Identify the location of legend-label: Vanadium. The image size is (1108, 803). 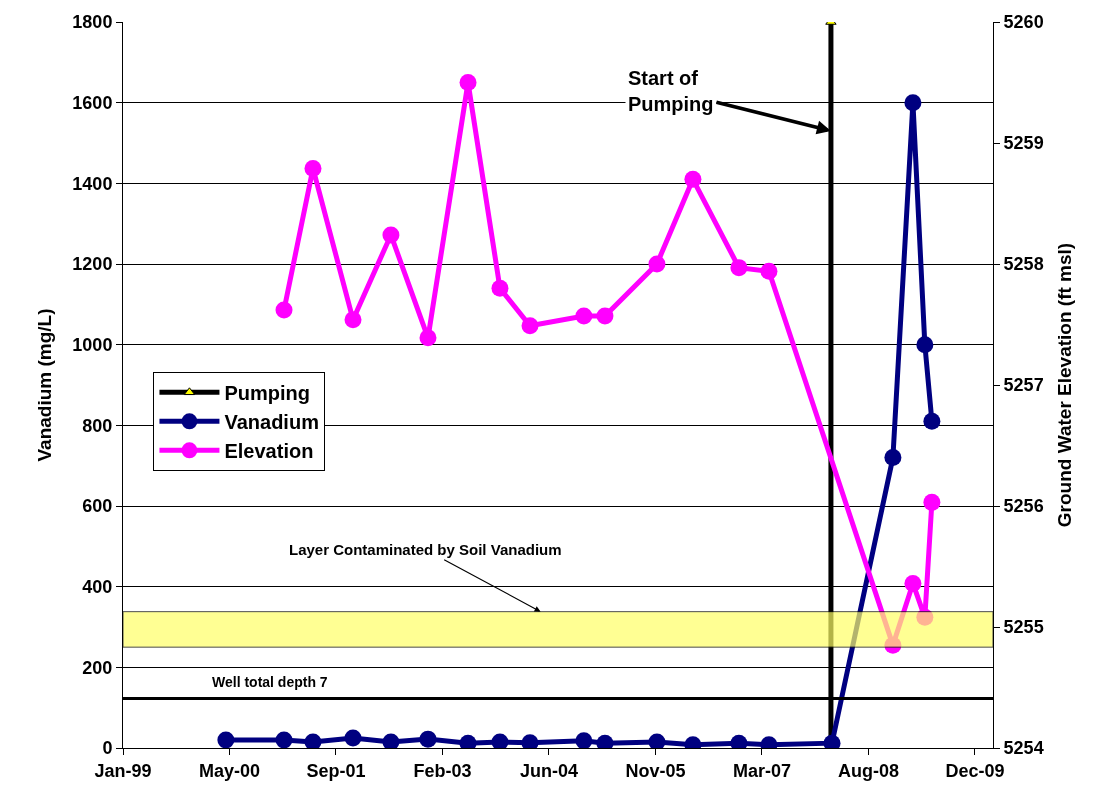
(271, 422).